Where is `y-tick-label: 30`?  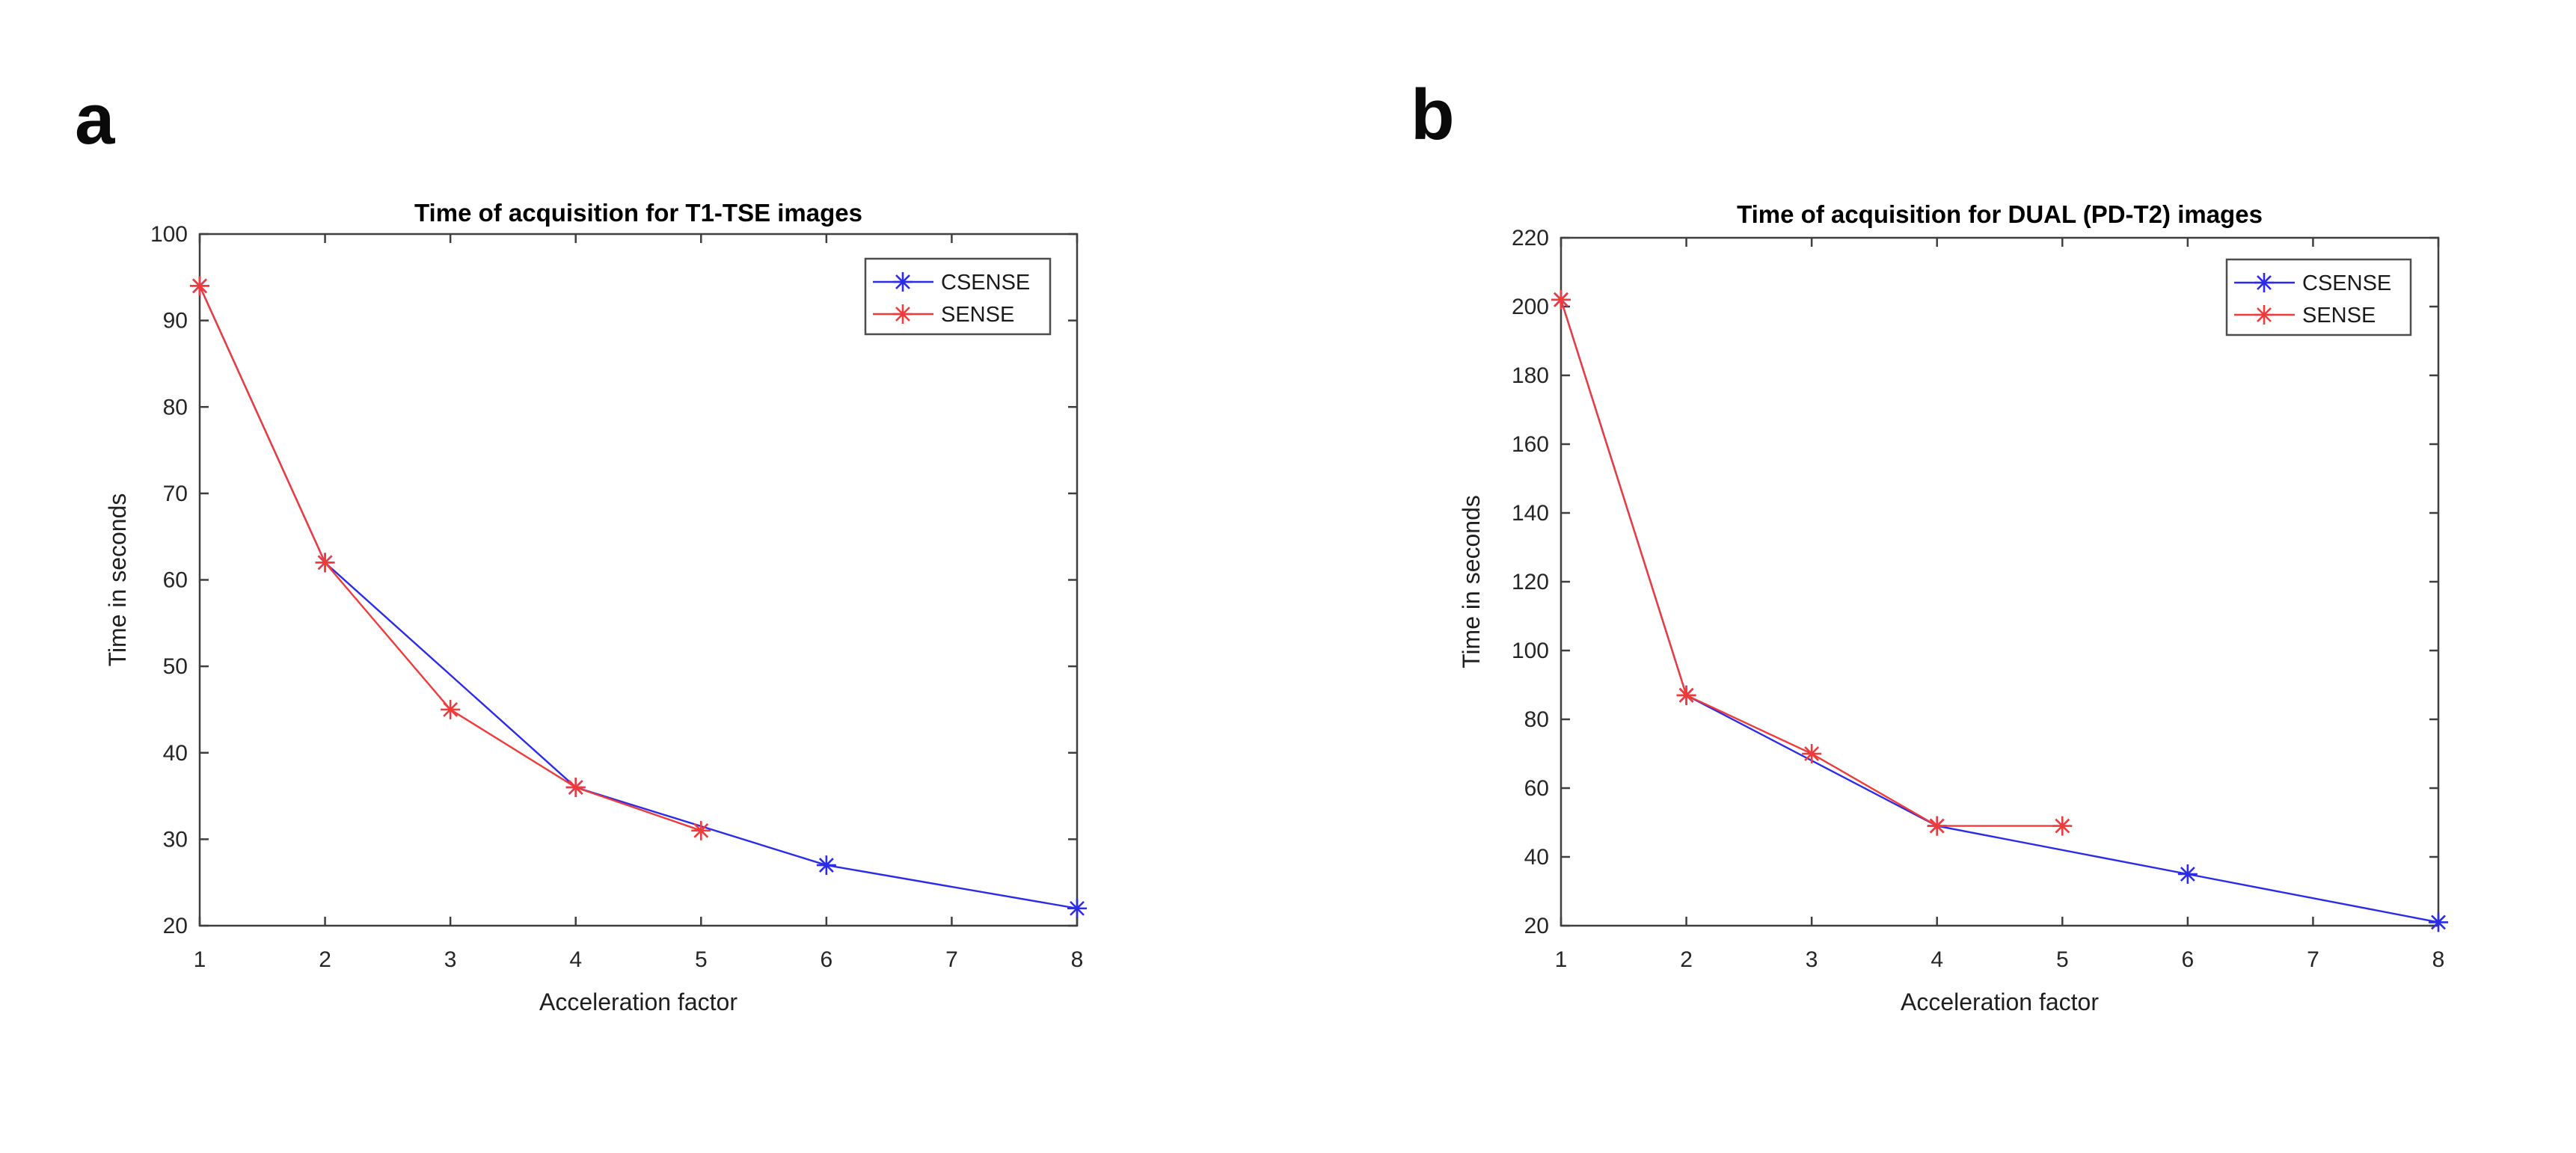 y-tick-label: 30 is located at coordinates (175, 839).